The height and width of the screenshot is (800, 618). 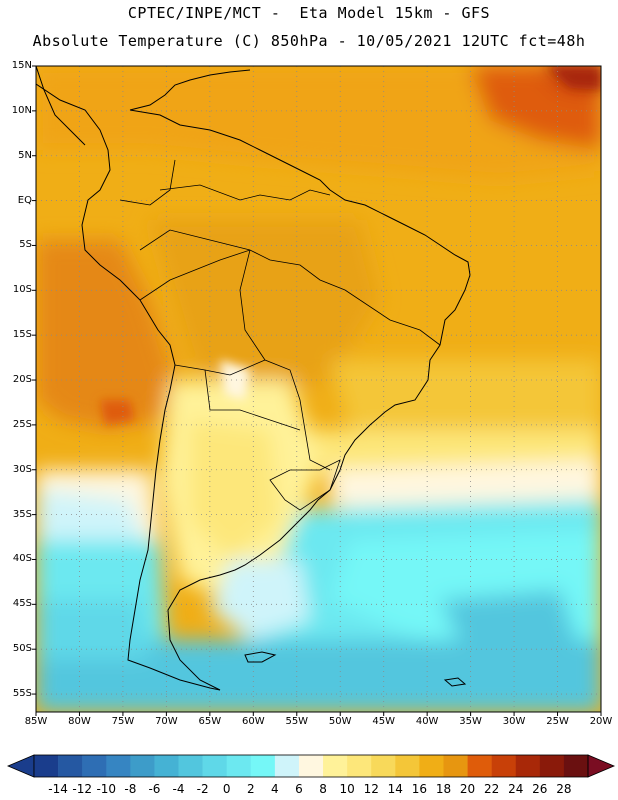 I want to click on lat-label: 55S, so click(x=22, y=694).